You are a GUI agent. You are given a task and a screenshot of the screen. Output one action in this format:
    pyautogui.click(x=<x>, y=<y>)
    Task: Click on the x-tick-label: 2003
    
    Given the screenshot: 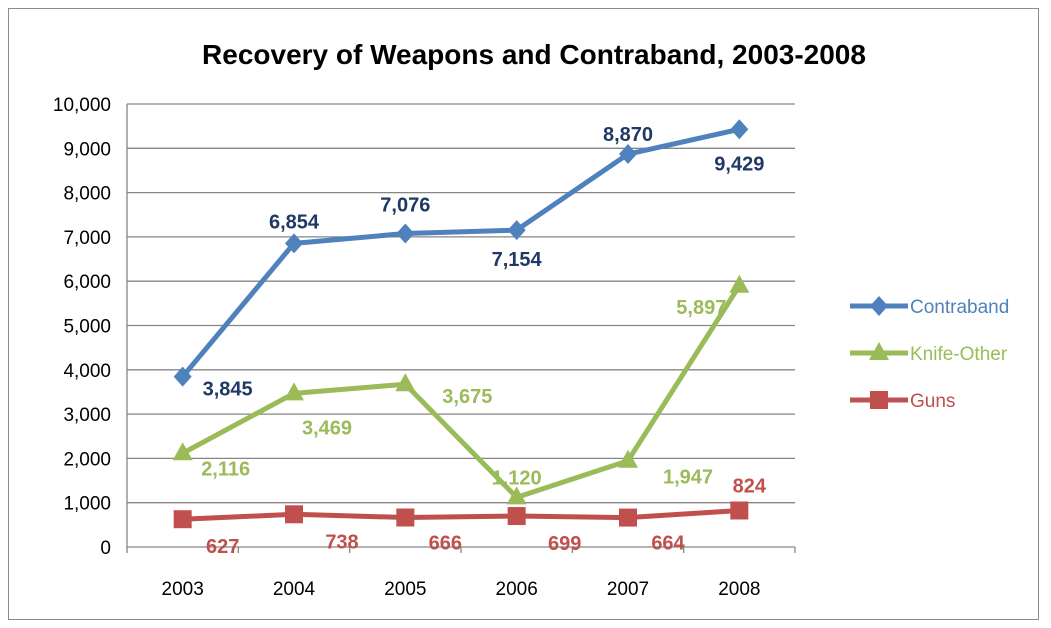 What is the action you would take?
    pyautogui.click(x=183, y=589)
    